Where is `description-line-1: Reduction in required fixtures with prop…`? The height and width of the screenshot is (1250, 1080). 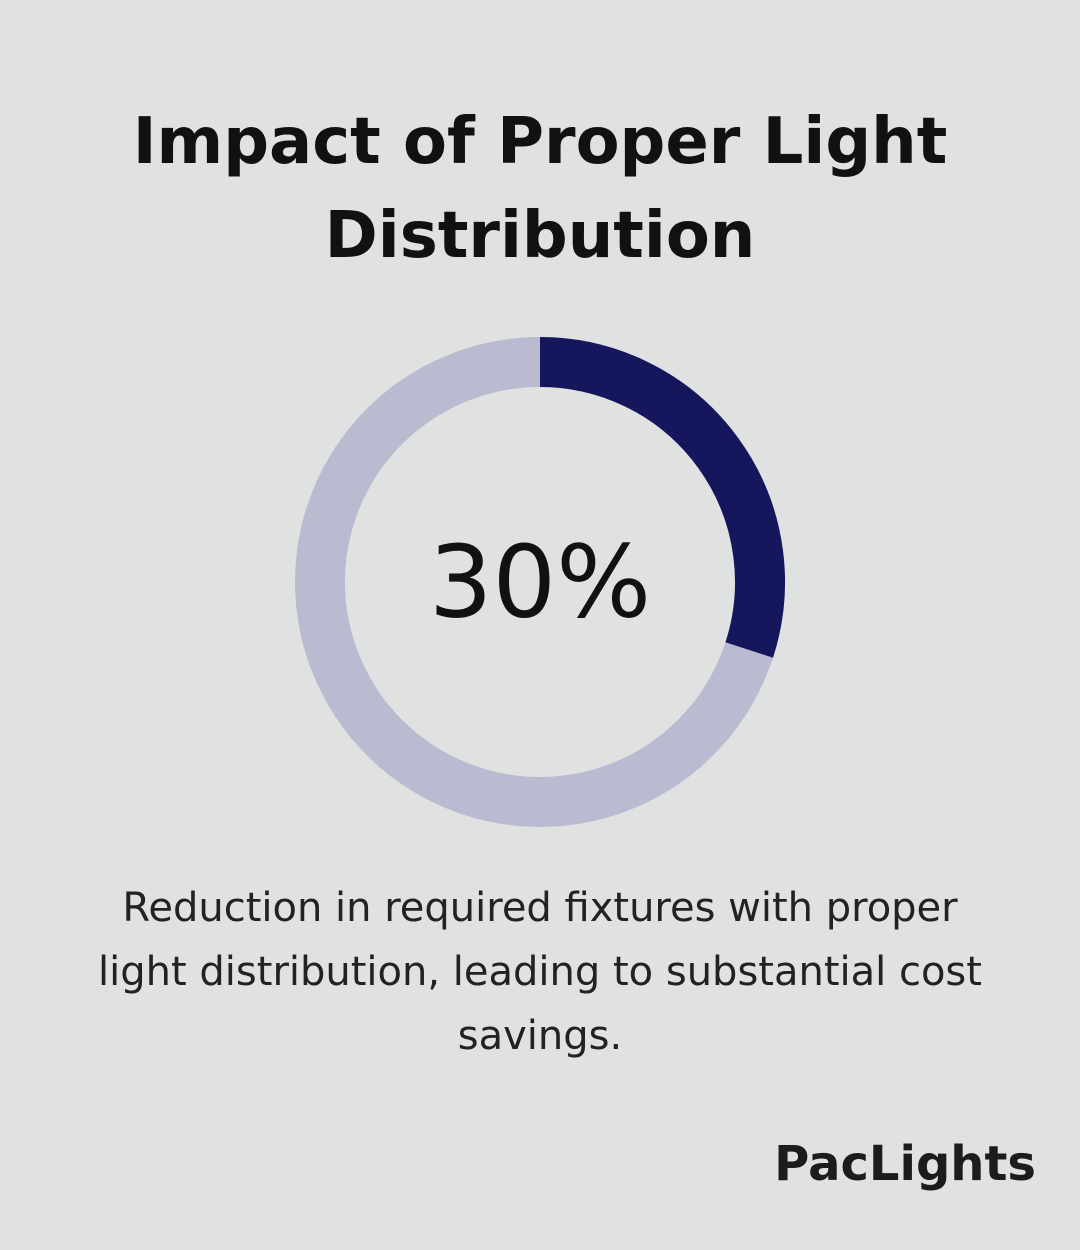
description-line-1: Reduction in required fixtures with prop… is located at coordinates (540, 908).